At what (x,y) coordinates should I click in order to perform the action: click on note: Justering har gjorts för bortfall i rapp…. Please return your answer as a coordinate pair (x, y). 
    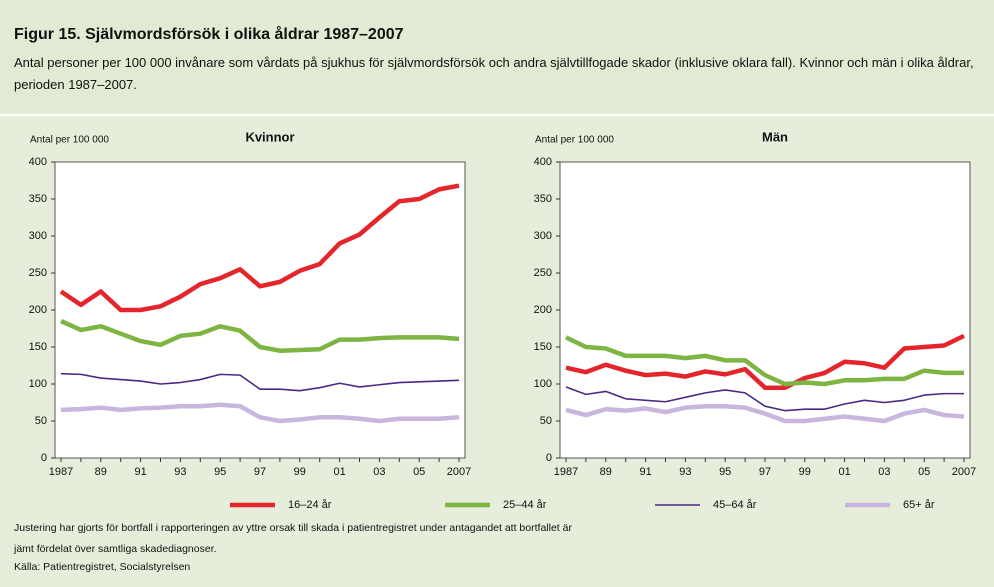
    Looking at the image, I should click on (293, 538).